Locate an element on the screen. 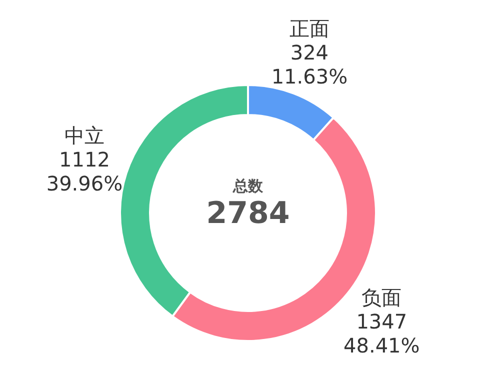 The image size is (487, 383). slice-label: 负面 is located at coordinates (382, 297).